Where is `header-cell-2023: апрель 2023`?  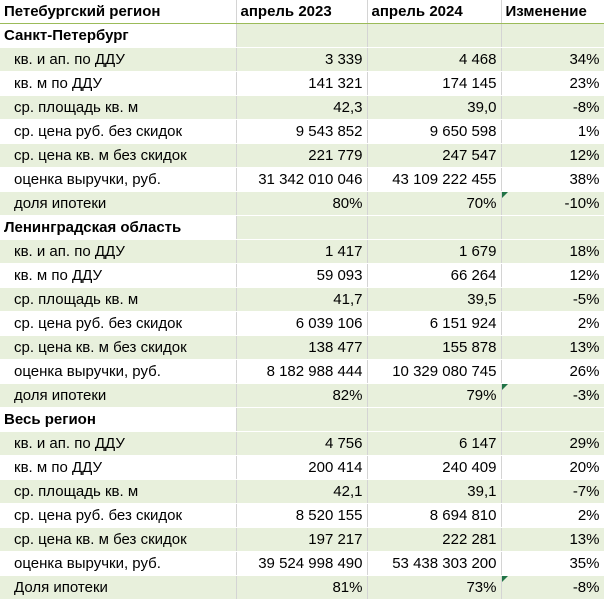 header-cell-2023: апрель 2023 is located at coordinates (301, 12).